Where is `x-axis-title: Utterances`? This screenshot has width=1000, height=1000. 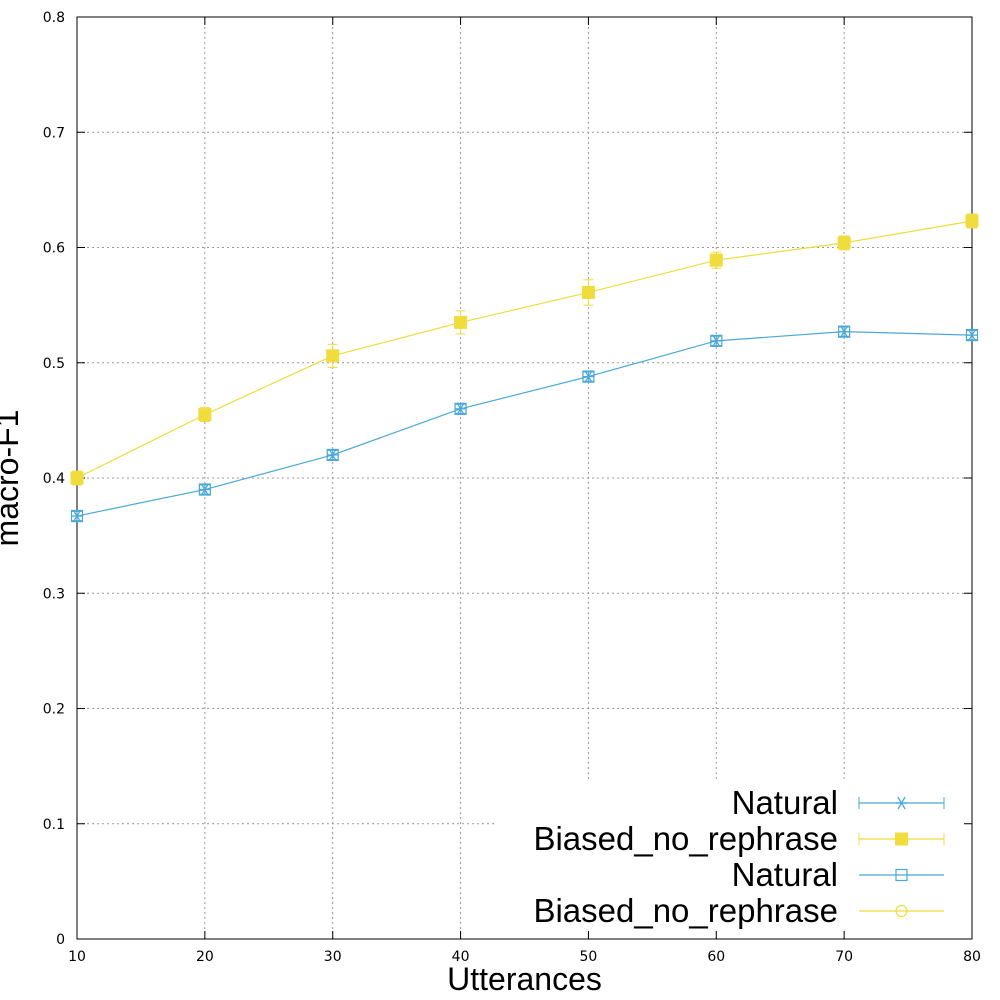 x-axis-title: Utterances is located at coordinates (524, 979).